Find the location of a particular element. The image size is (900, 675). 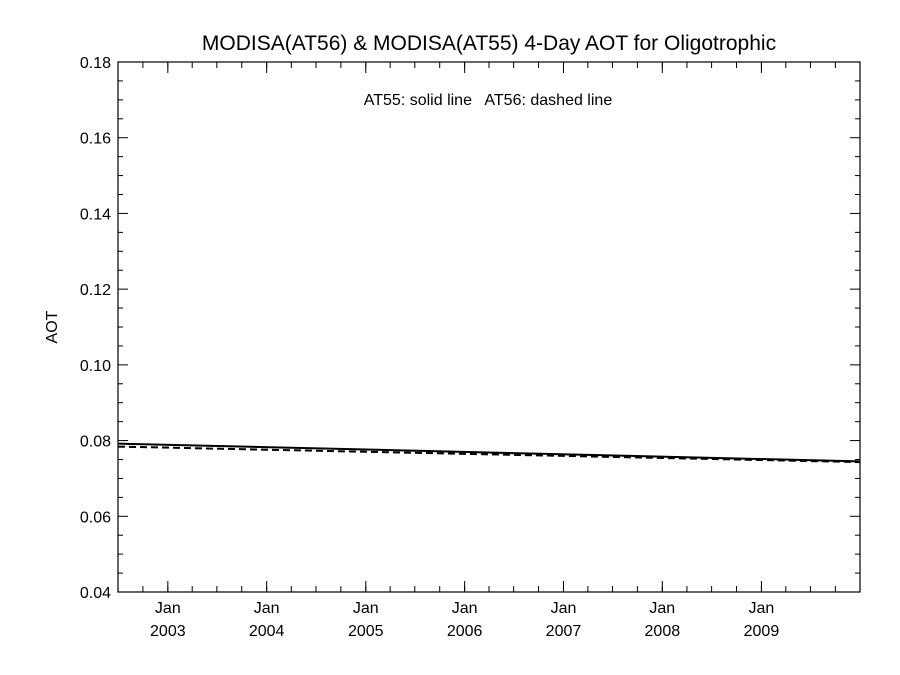

series-line-dashed is located at coordinates (489, 454).